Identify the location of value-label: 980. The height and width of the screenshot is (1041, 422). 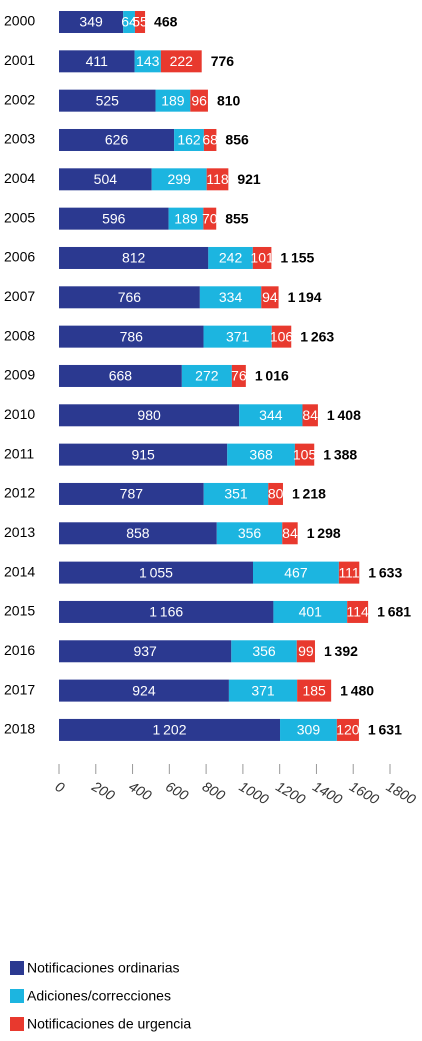
(149, 415).